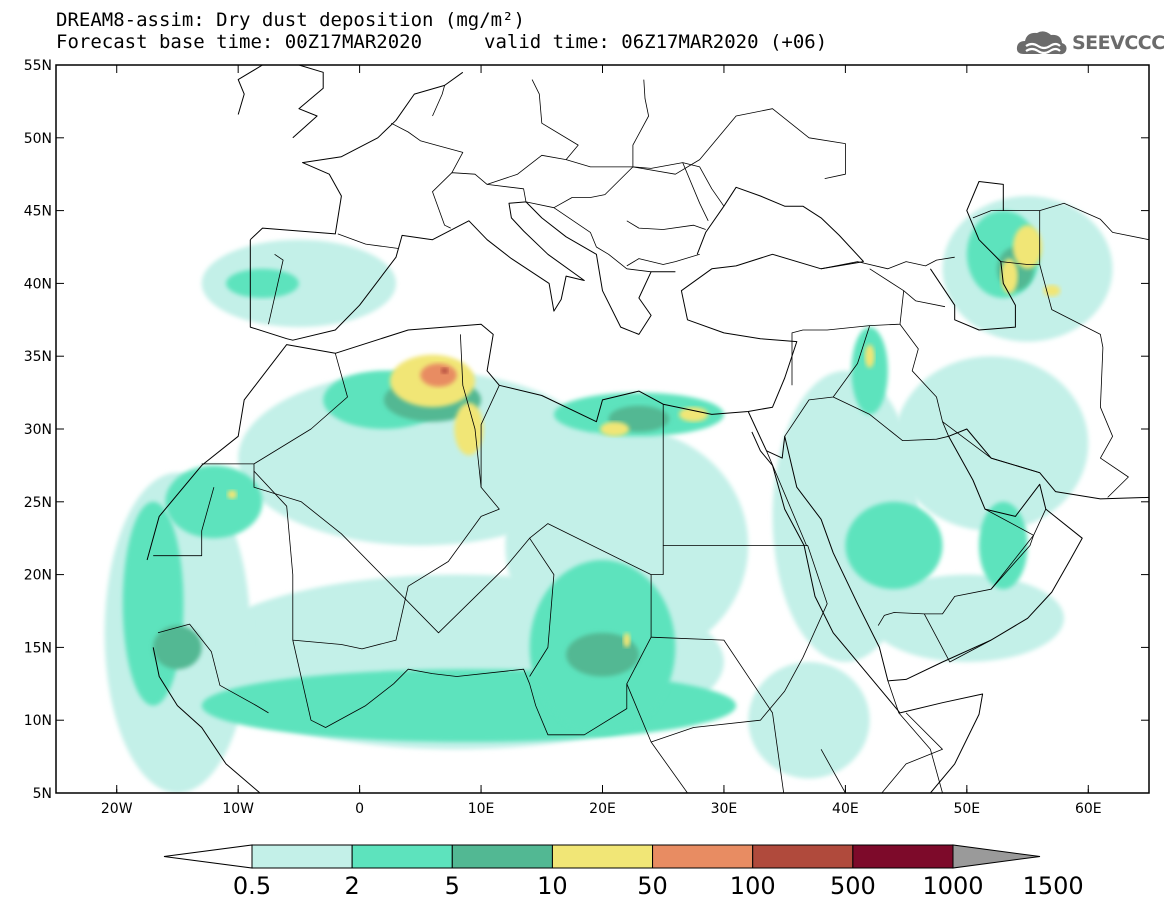 The image size is (1165, 907). Describe the element at coordinates (38, 212) in the screenshot. I see `lat-tick-label: 45N` at that location.